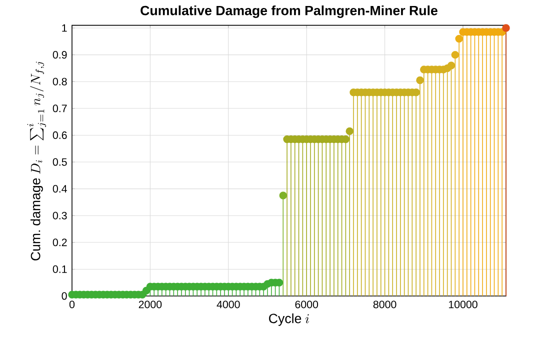 This screenshot has height=337, width=560. I want to click on y-tick-label: 0.5, so click(59, 162).